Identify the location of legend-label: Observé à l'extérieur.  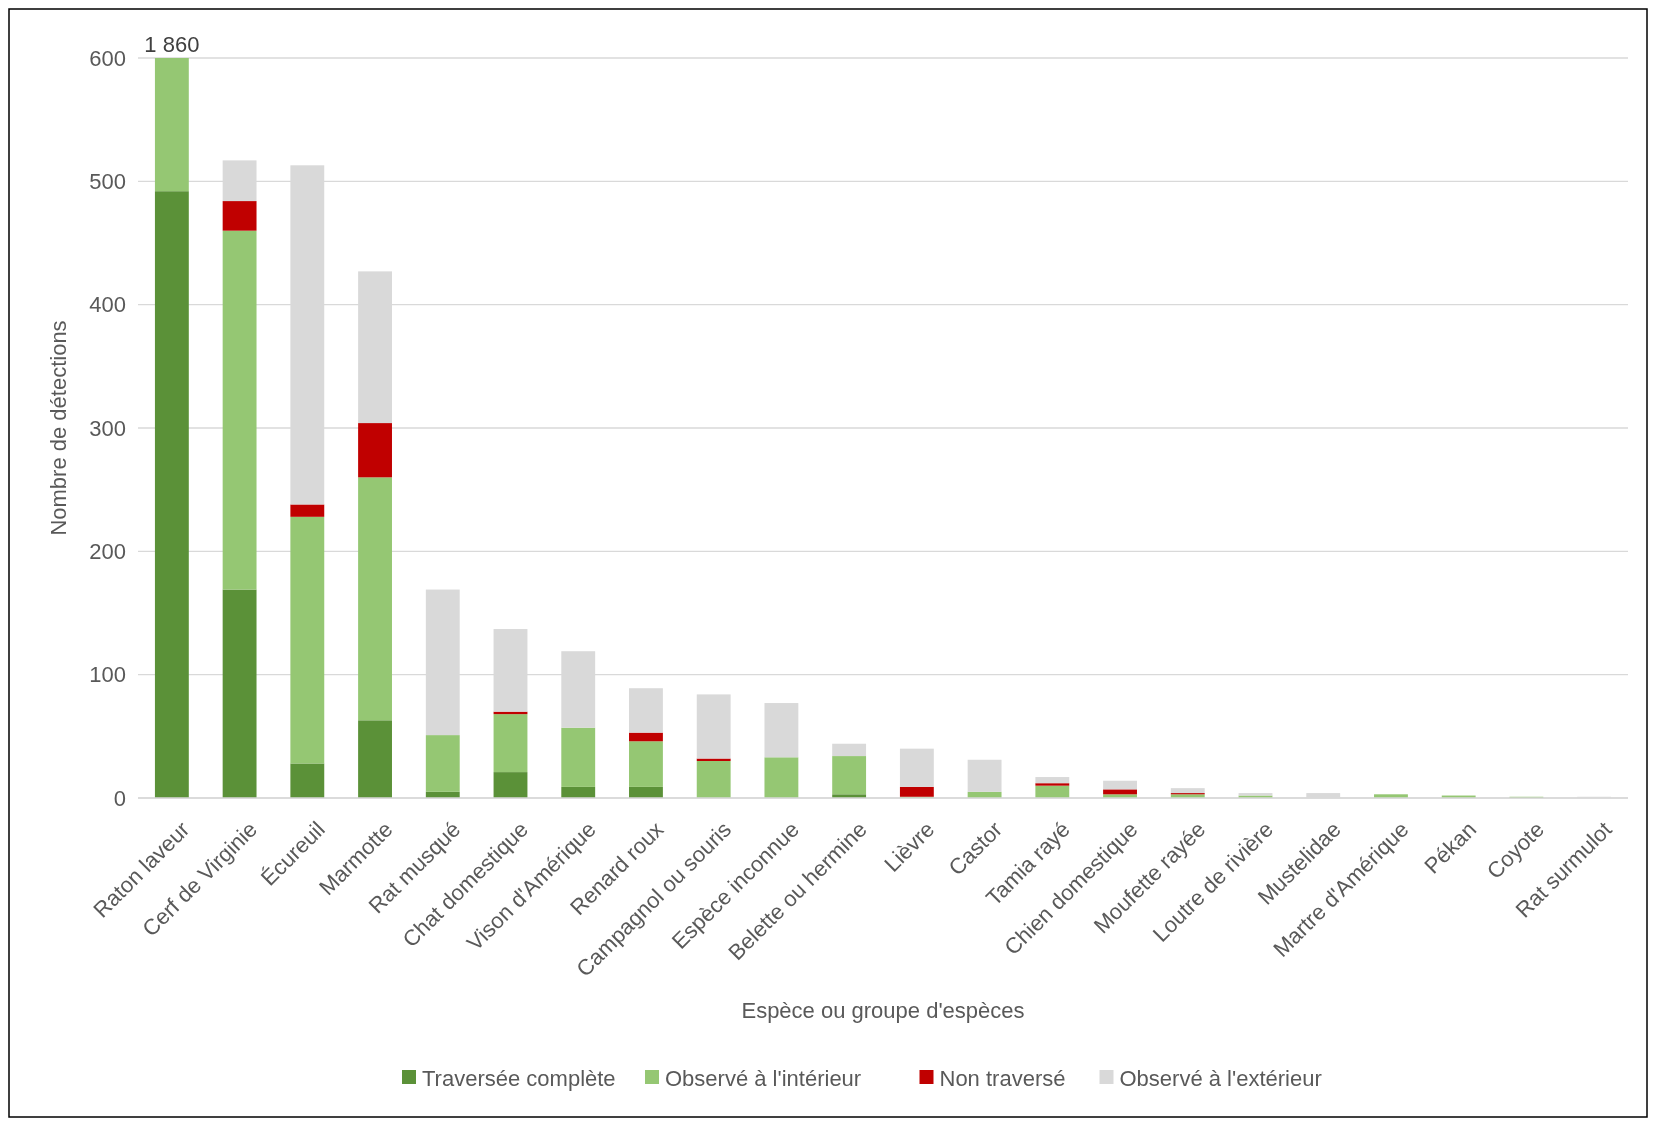
(1220, 1078).